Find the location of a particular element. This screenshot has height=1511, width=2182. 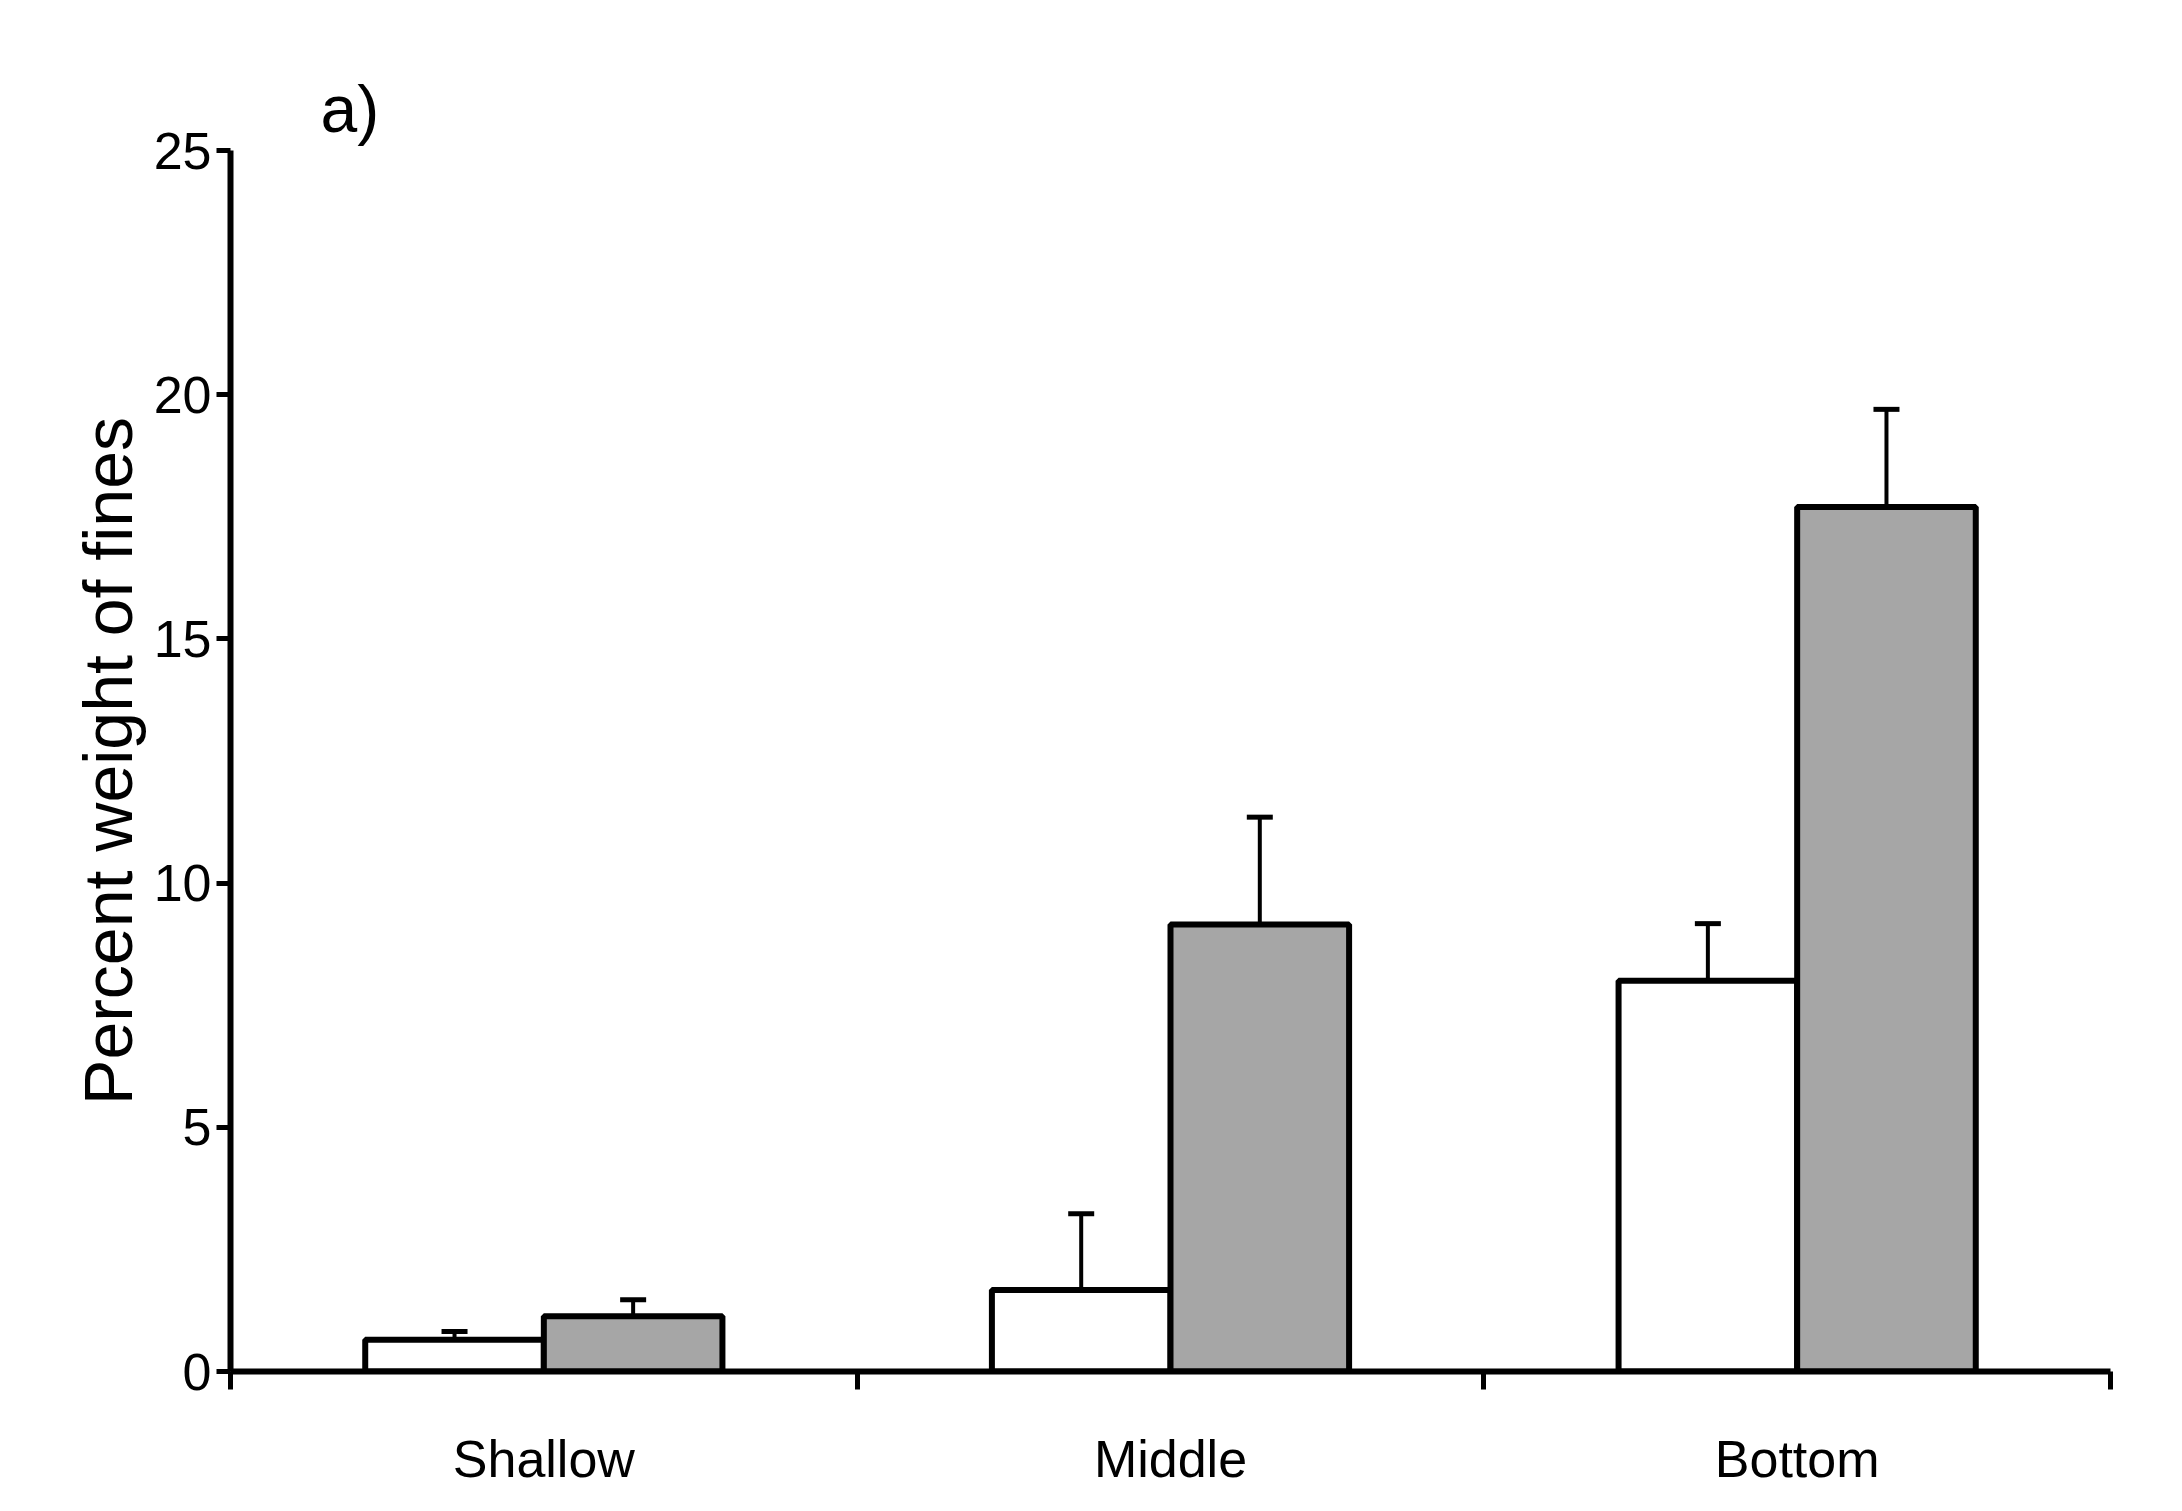

y-tick-label: 5 is located at coordinates (197, 1127).